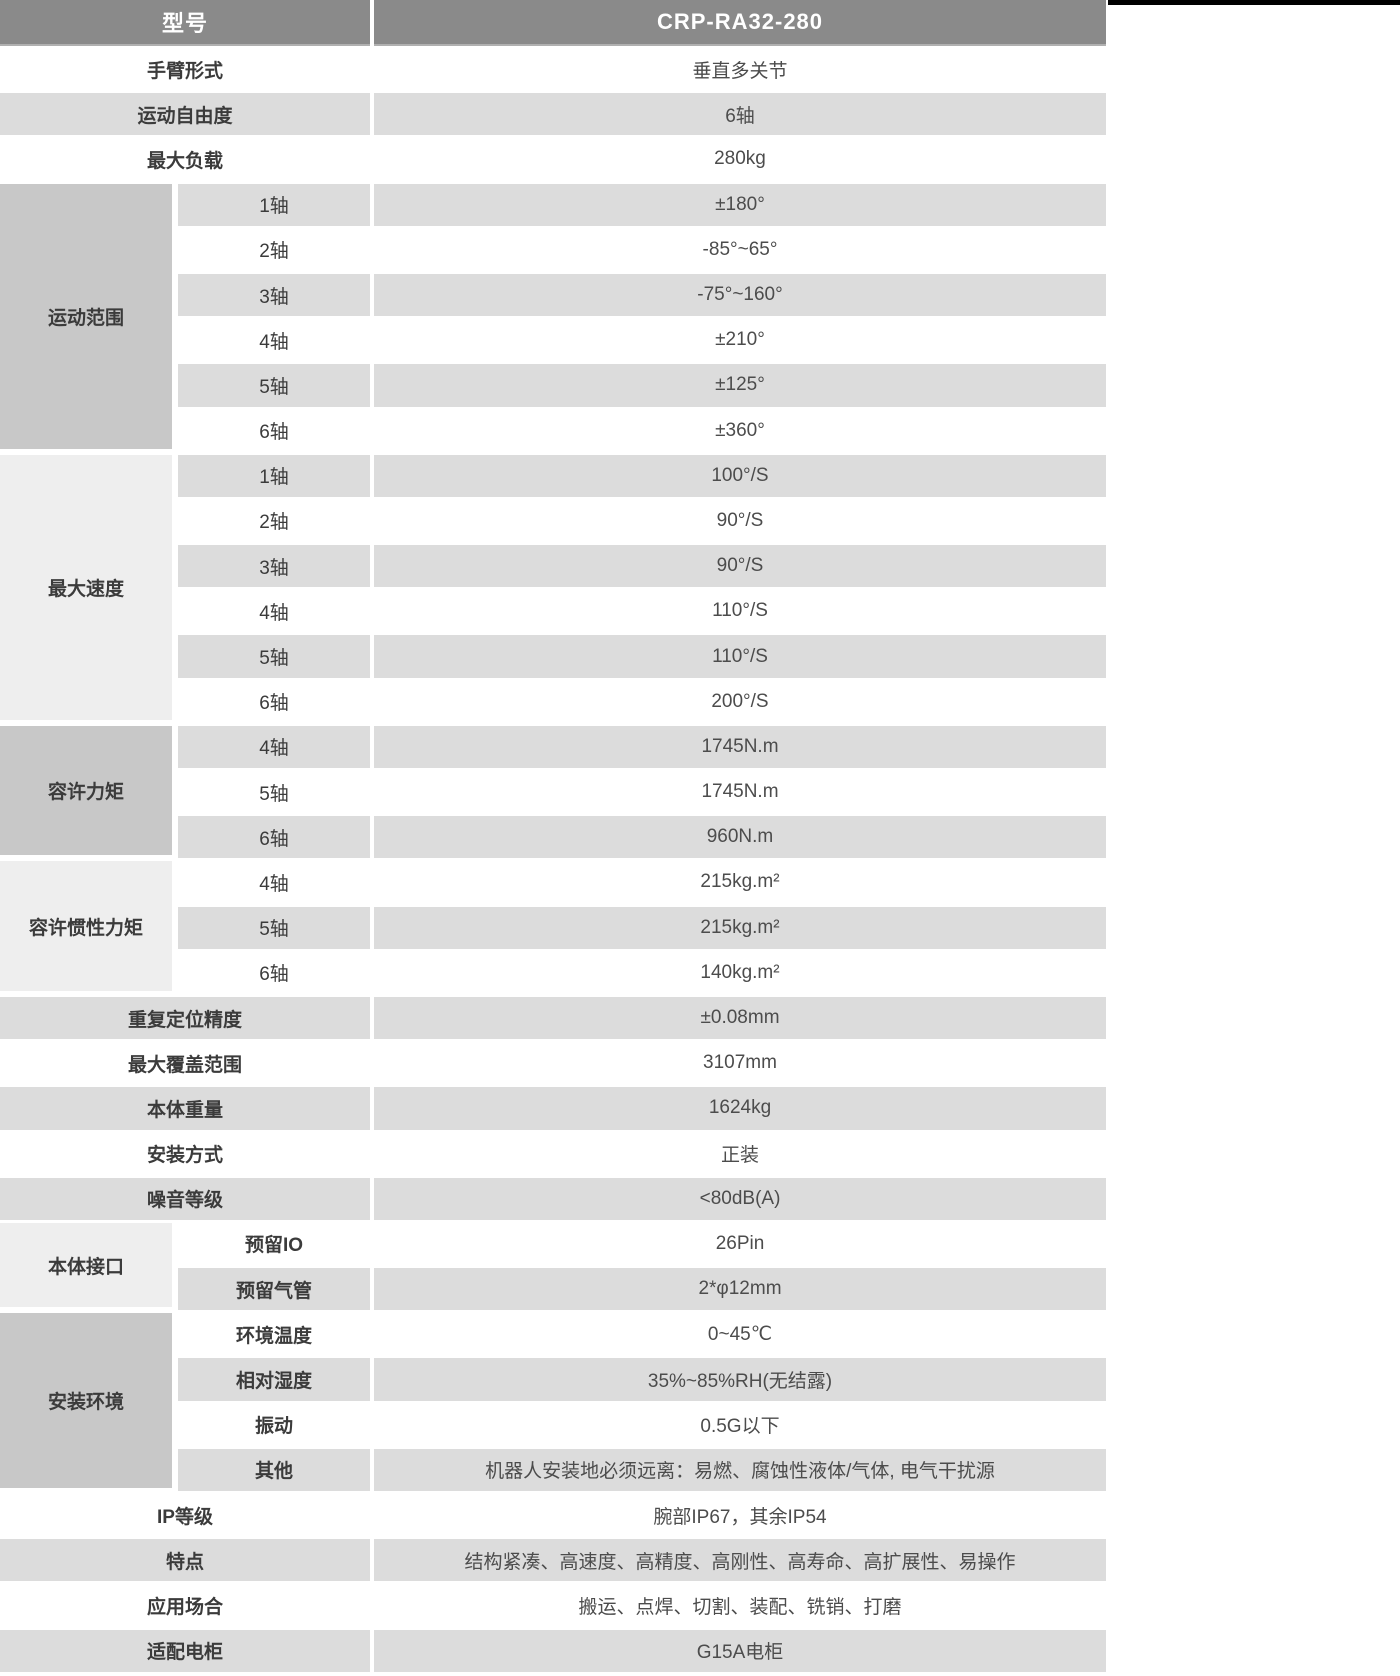 The width and height of the screenshot is (1400, 1676). Describe the element at coordinates (740, 69) in the screenshot. I see `row-value-arm-type: 垂直多关节` at that location.